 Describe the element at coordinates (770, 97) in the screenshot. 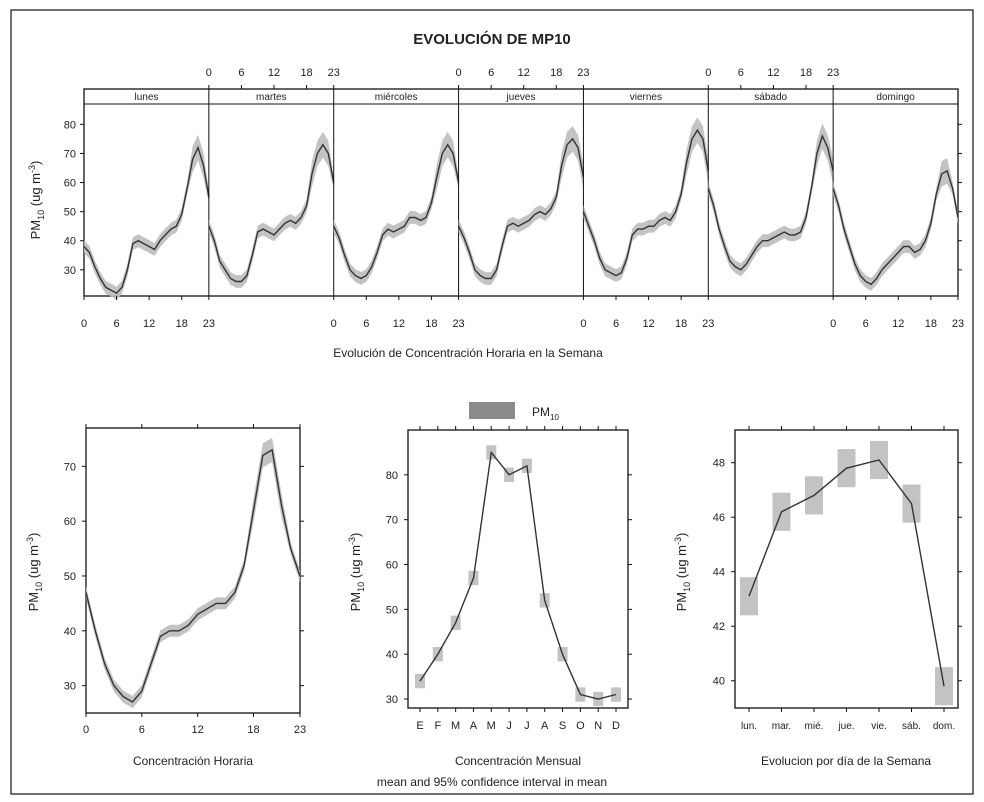

I see `strip-label-5: sábado` at that location.